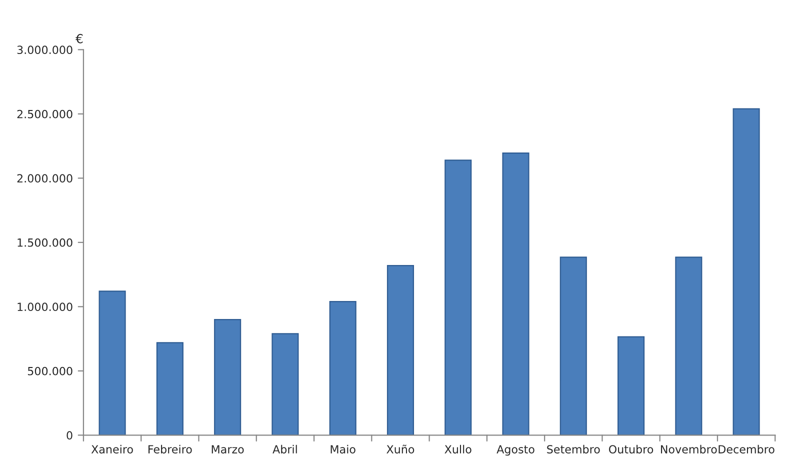 This screenshot has width=795, height=473. What do you see at coordinates (746, 449) in the screenshot?
I see `x-tick-label: Decembro` at bounding box center [746, 449].